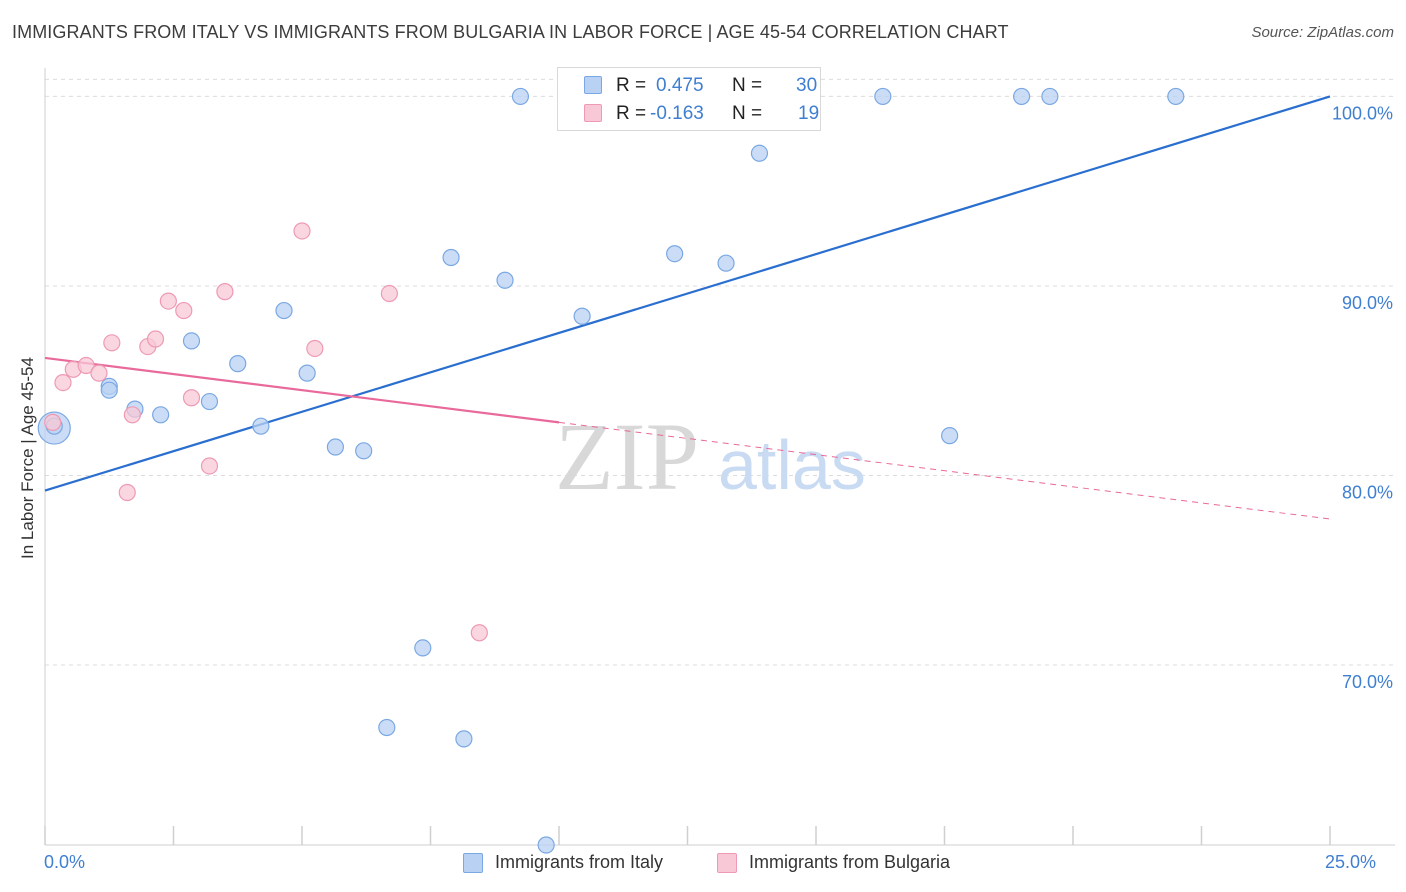 This screenshot has height=892, width=1406. What do you see at coordinates (944, 470) in the screenshot?
I see `bulgaria-trend-extension` at bounding box center [944, 470].